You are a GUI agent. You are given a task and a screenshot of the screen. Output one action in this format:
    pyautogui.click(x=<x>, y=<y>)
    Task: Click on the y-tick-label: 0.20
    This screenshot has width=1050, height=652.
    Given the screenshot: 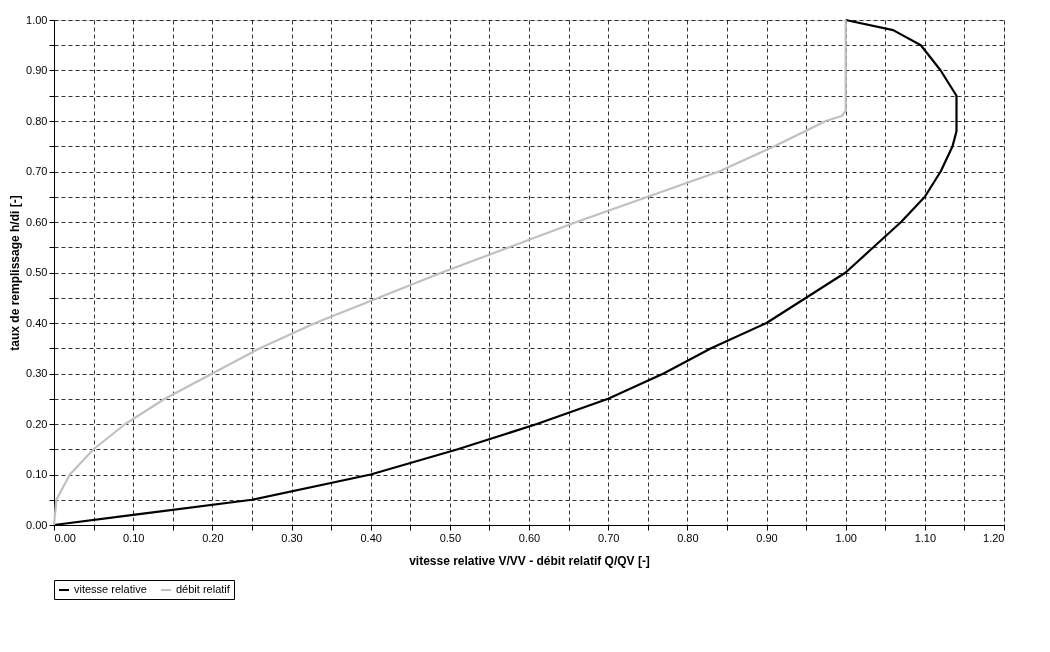 What is the action you would take?
    pyautogui.click(x=37, y=423)
    